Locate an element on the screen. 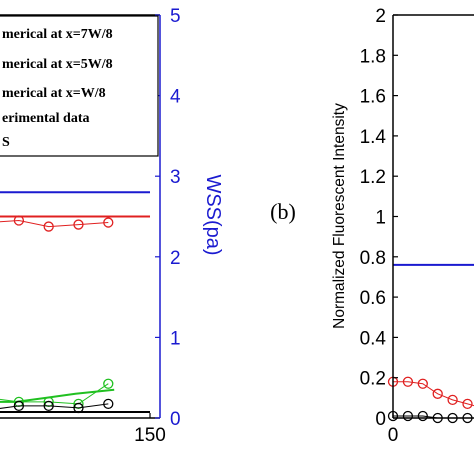  panel-b-y-tick-label: 1 is located at coordinates (380, 218).